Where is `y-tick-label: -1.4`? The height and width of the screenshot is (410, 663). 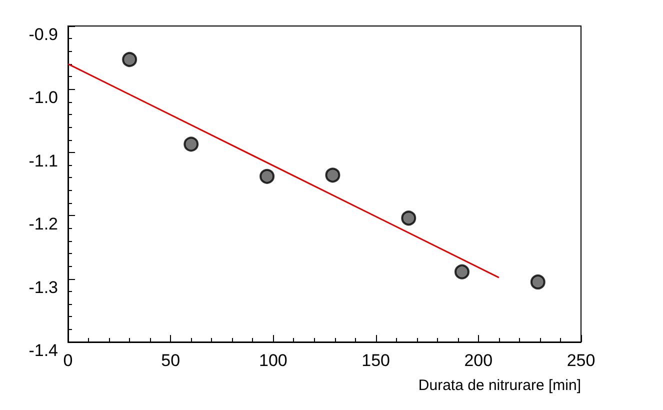
y-tick-label: -1.4 is located at coordinates (43, 350).